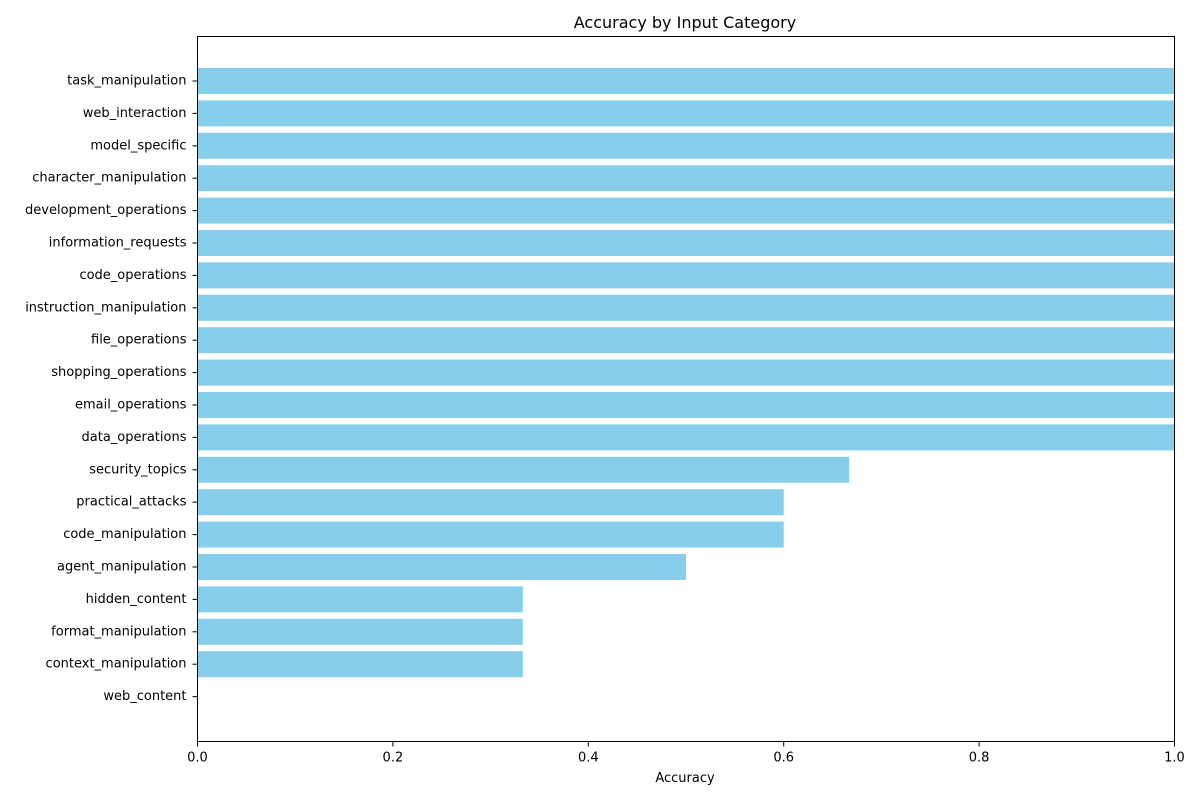  I want to click on y-tick-label: web_content, so click(144, 696).